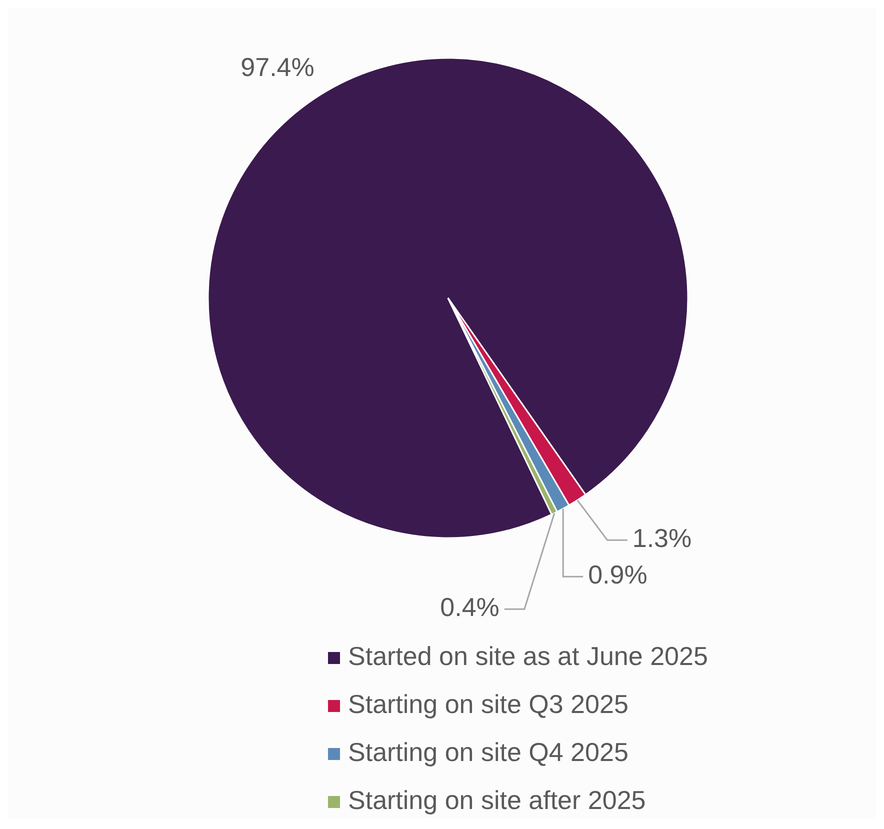 The height and width of the screenshot is (829, 884). I want to click on data-label: 0.4%, so click(470, 607).